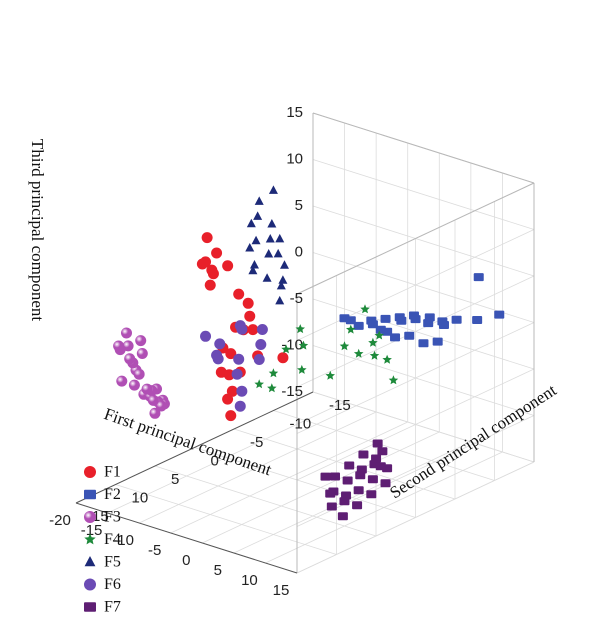  Describe the element at coordinates (299, 251) in the screenshot. I see `z-tick-label: 0` at that location.